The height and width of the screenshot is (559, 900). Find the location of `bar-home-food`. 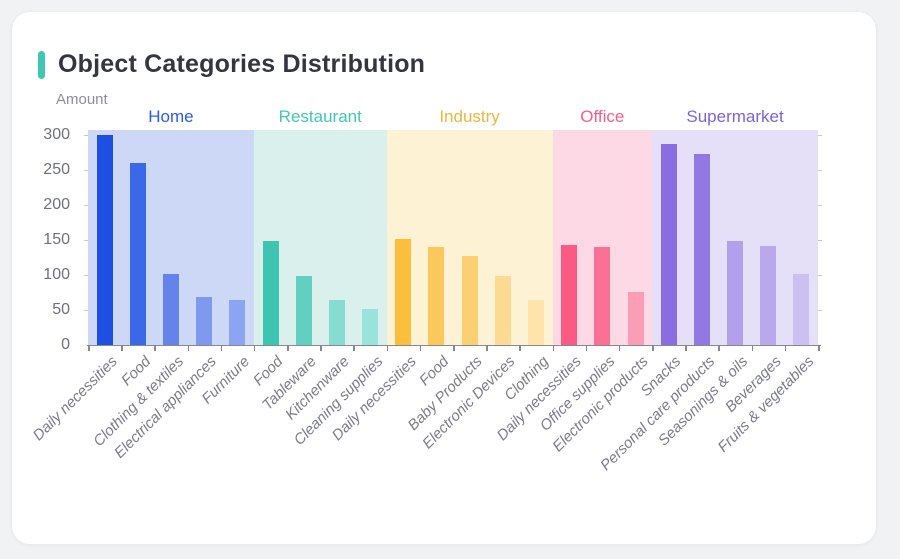

bar-home-food is located at coordinates (137, 254).